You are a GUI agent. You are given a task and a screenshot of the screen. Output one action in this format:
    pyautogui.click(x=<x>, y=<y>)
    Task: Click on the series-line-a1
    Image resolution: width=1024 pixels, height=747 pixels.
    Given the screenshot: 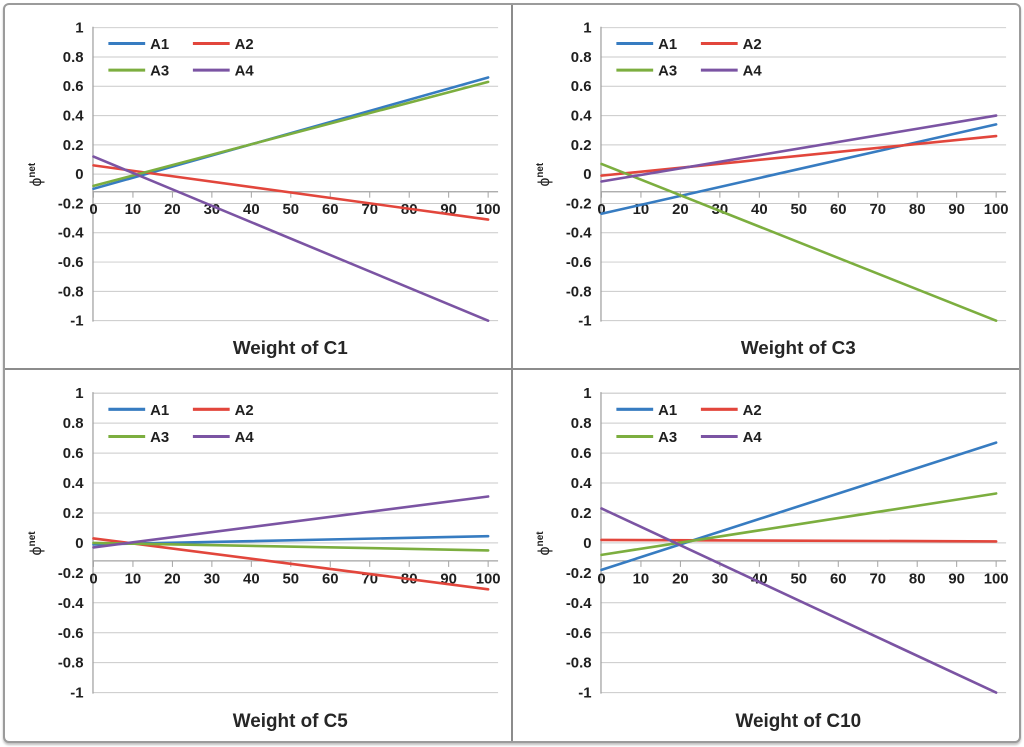 What is the action you would take?
    pyautogui.click(x=799, y=169)
    